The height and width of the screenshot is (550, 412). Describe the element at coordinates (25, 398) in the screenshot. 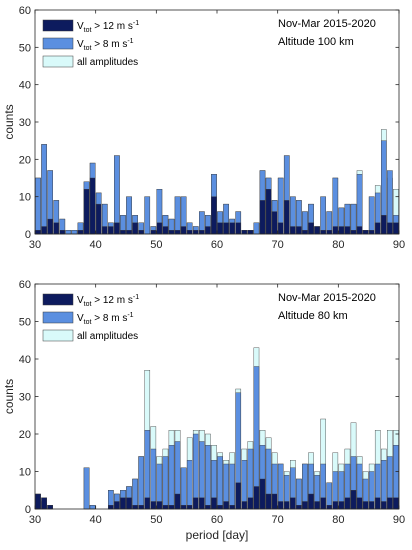

I see `y-tick-label: 30` at that location.